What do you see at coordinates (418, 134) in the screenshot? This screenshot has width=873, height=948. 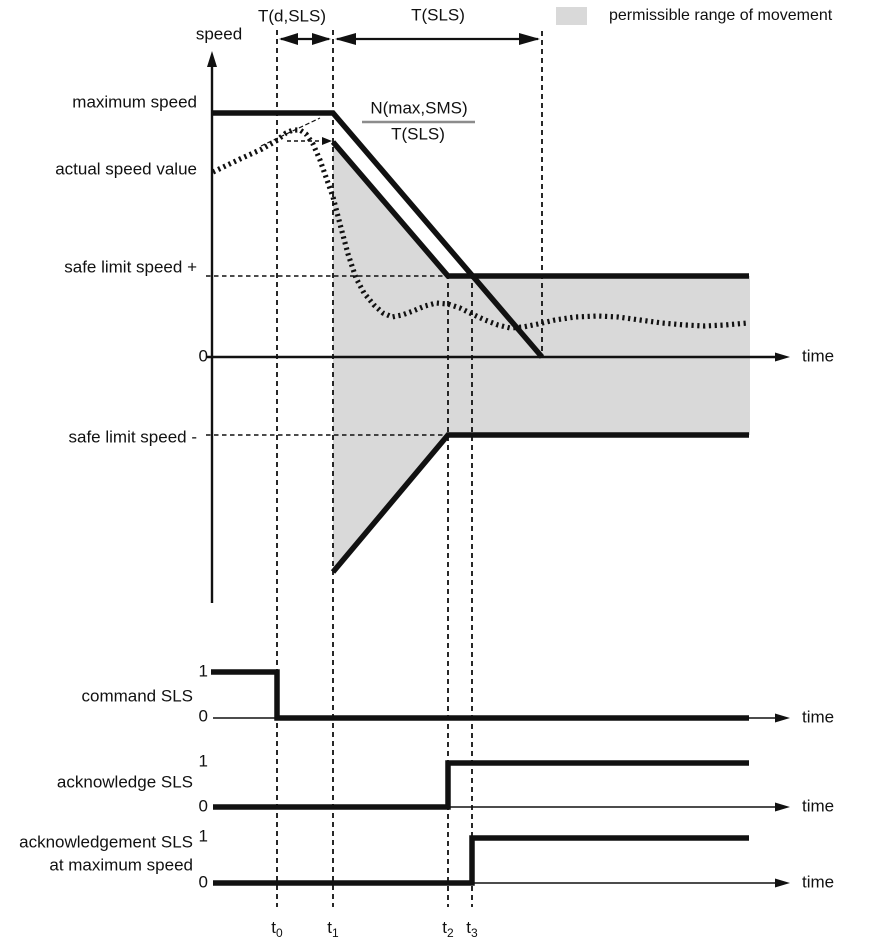 I see `fraction-denominator: T(SLS)` at bounding box center [418, 134].